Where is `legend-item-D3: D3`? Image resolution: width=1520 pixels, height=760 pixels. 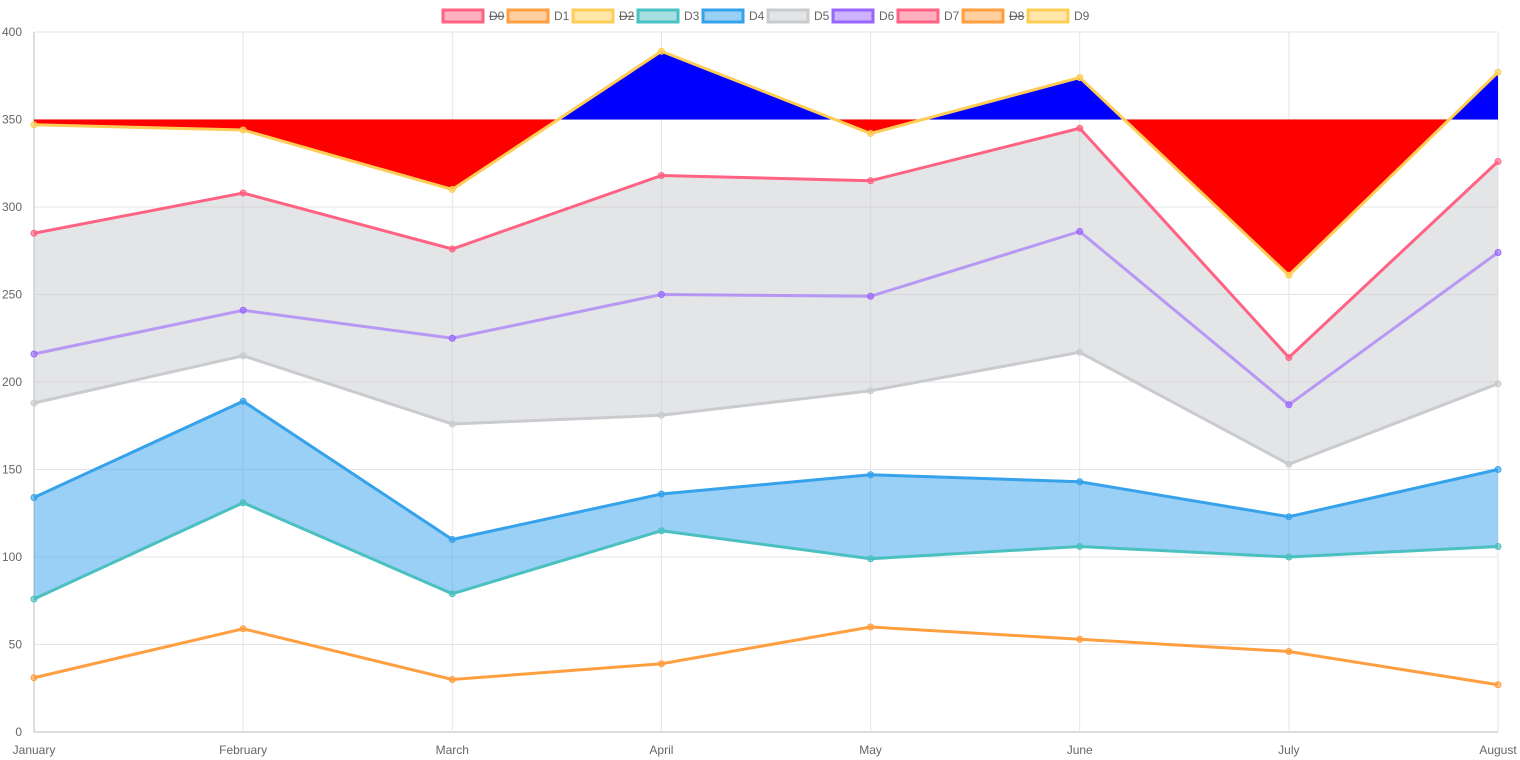 legend-item-D3: D3 is located at coordinates (668, 16).